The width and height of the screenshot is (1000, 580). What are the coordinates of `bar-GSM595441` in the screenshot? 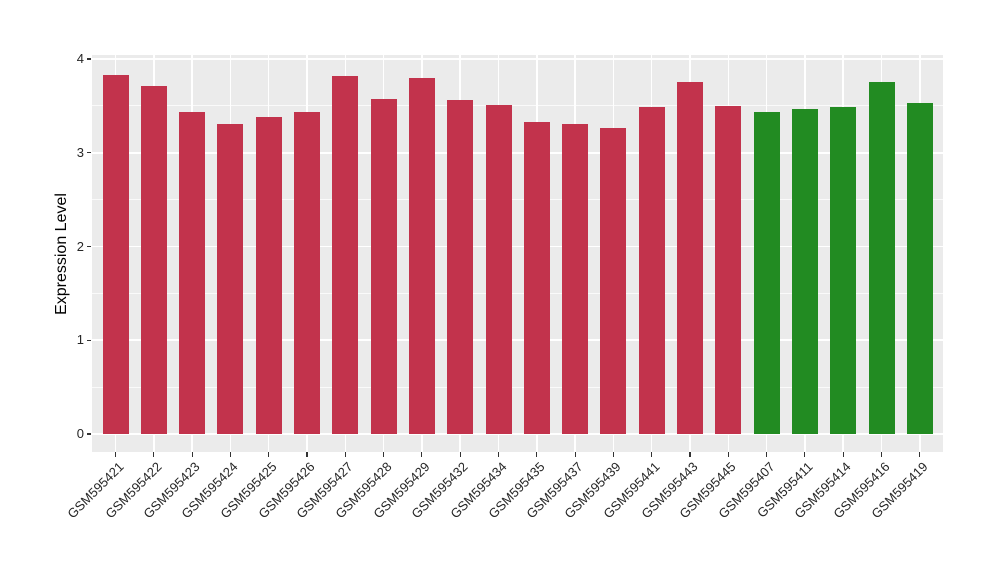 It's located at (651, 270).